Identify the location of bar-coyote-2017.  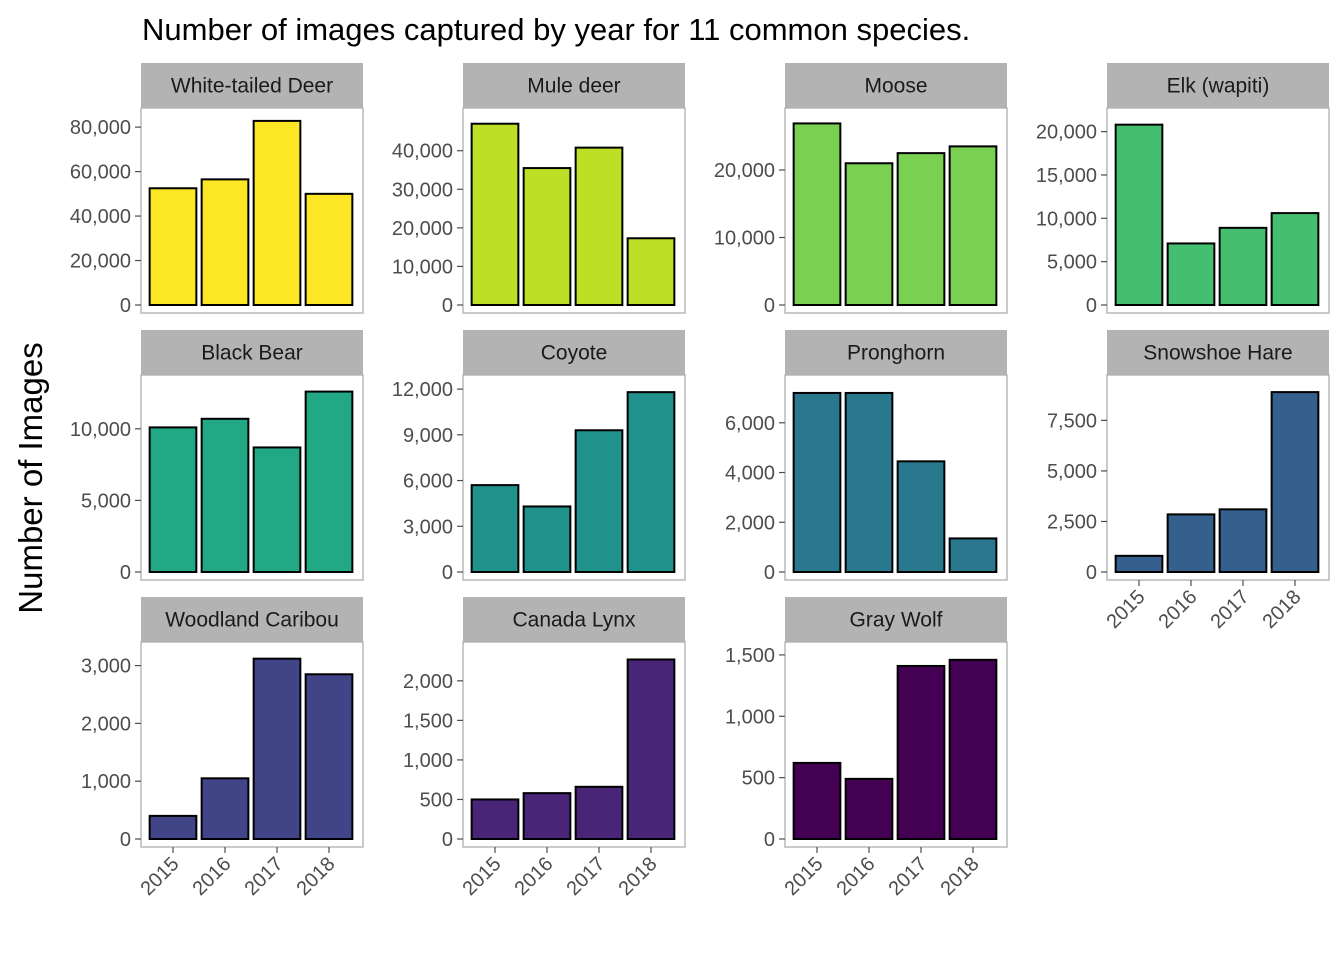
(599, 501).